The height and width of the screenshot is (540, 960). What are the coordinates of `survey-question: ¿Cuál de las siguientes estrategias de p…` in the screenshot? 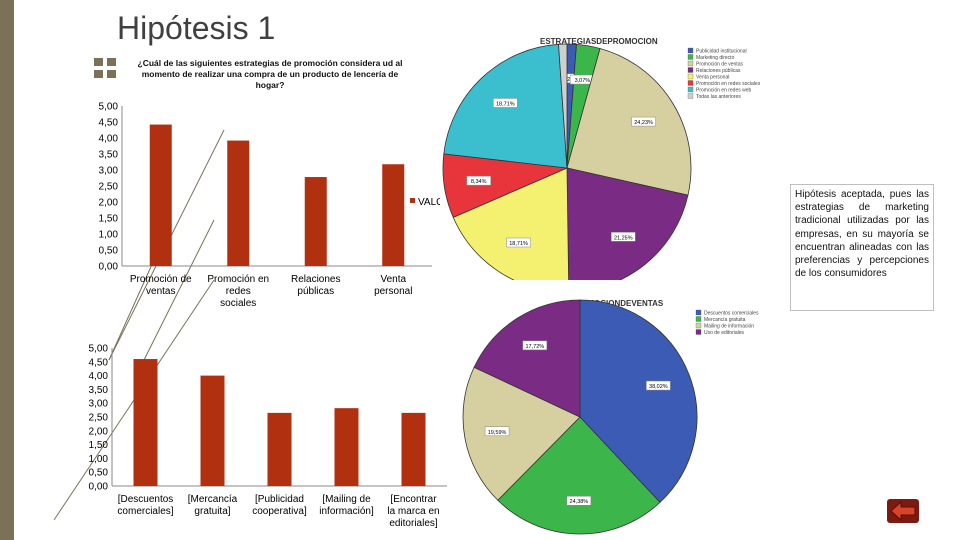 It's located at (270, 74).